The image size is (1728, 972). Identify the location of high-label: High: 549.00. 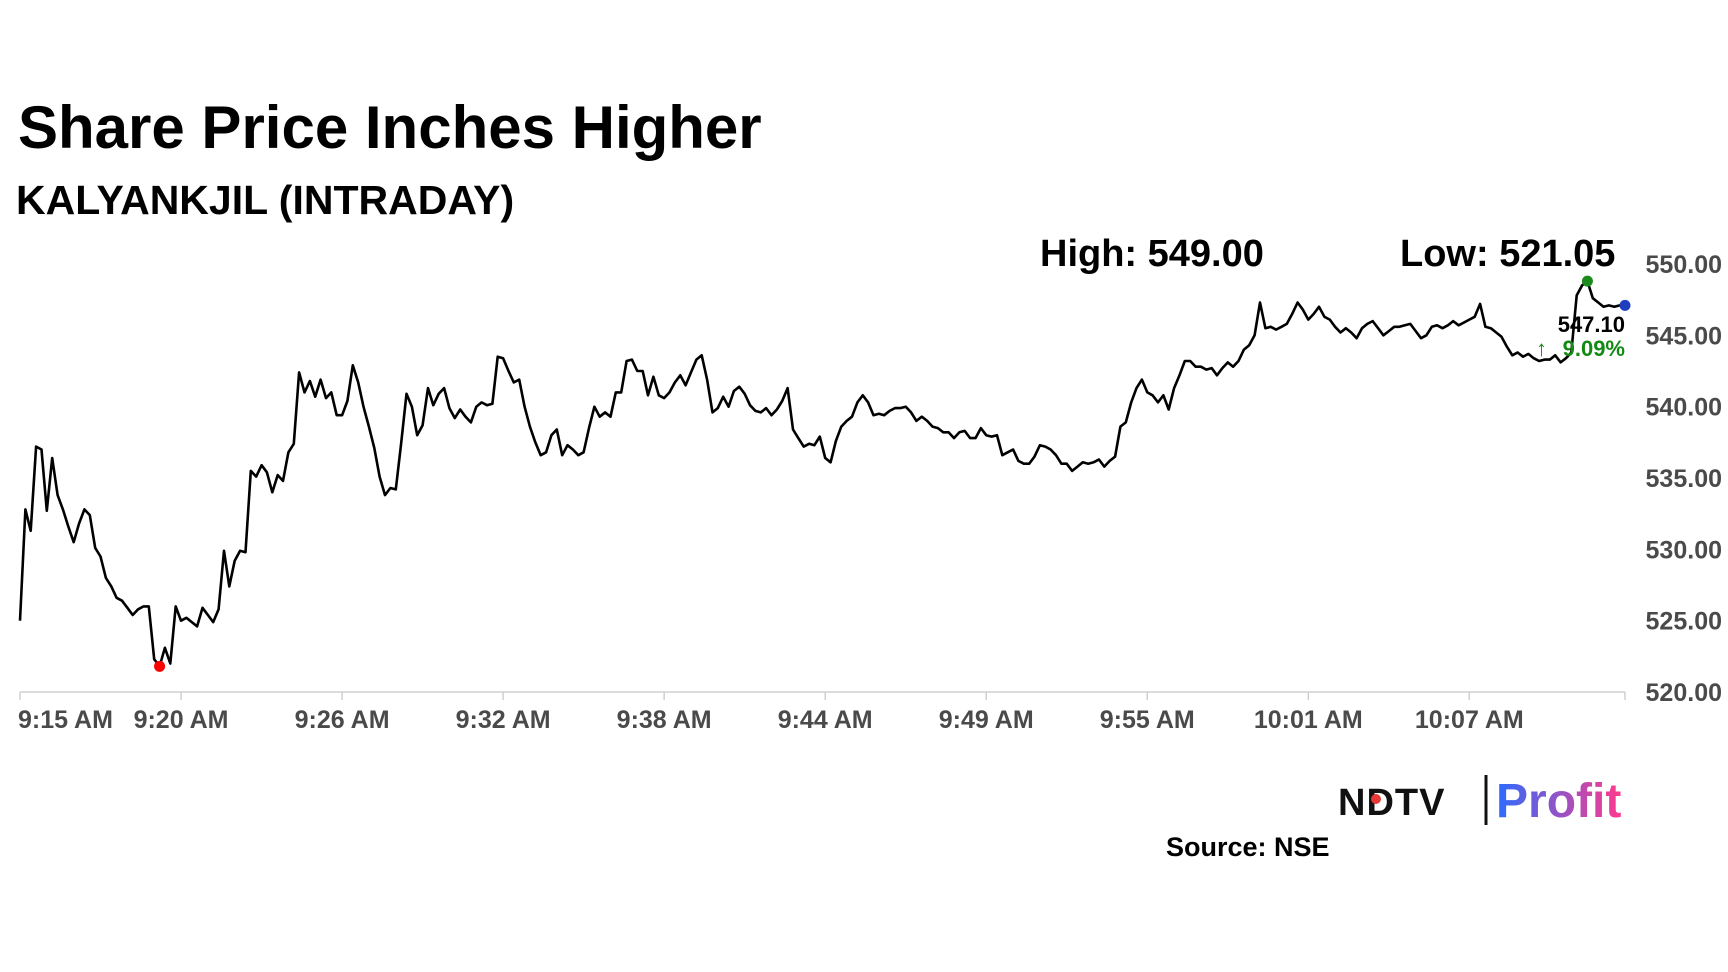
(1152, 254).